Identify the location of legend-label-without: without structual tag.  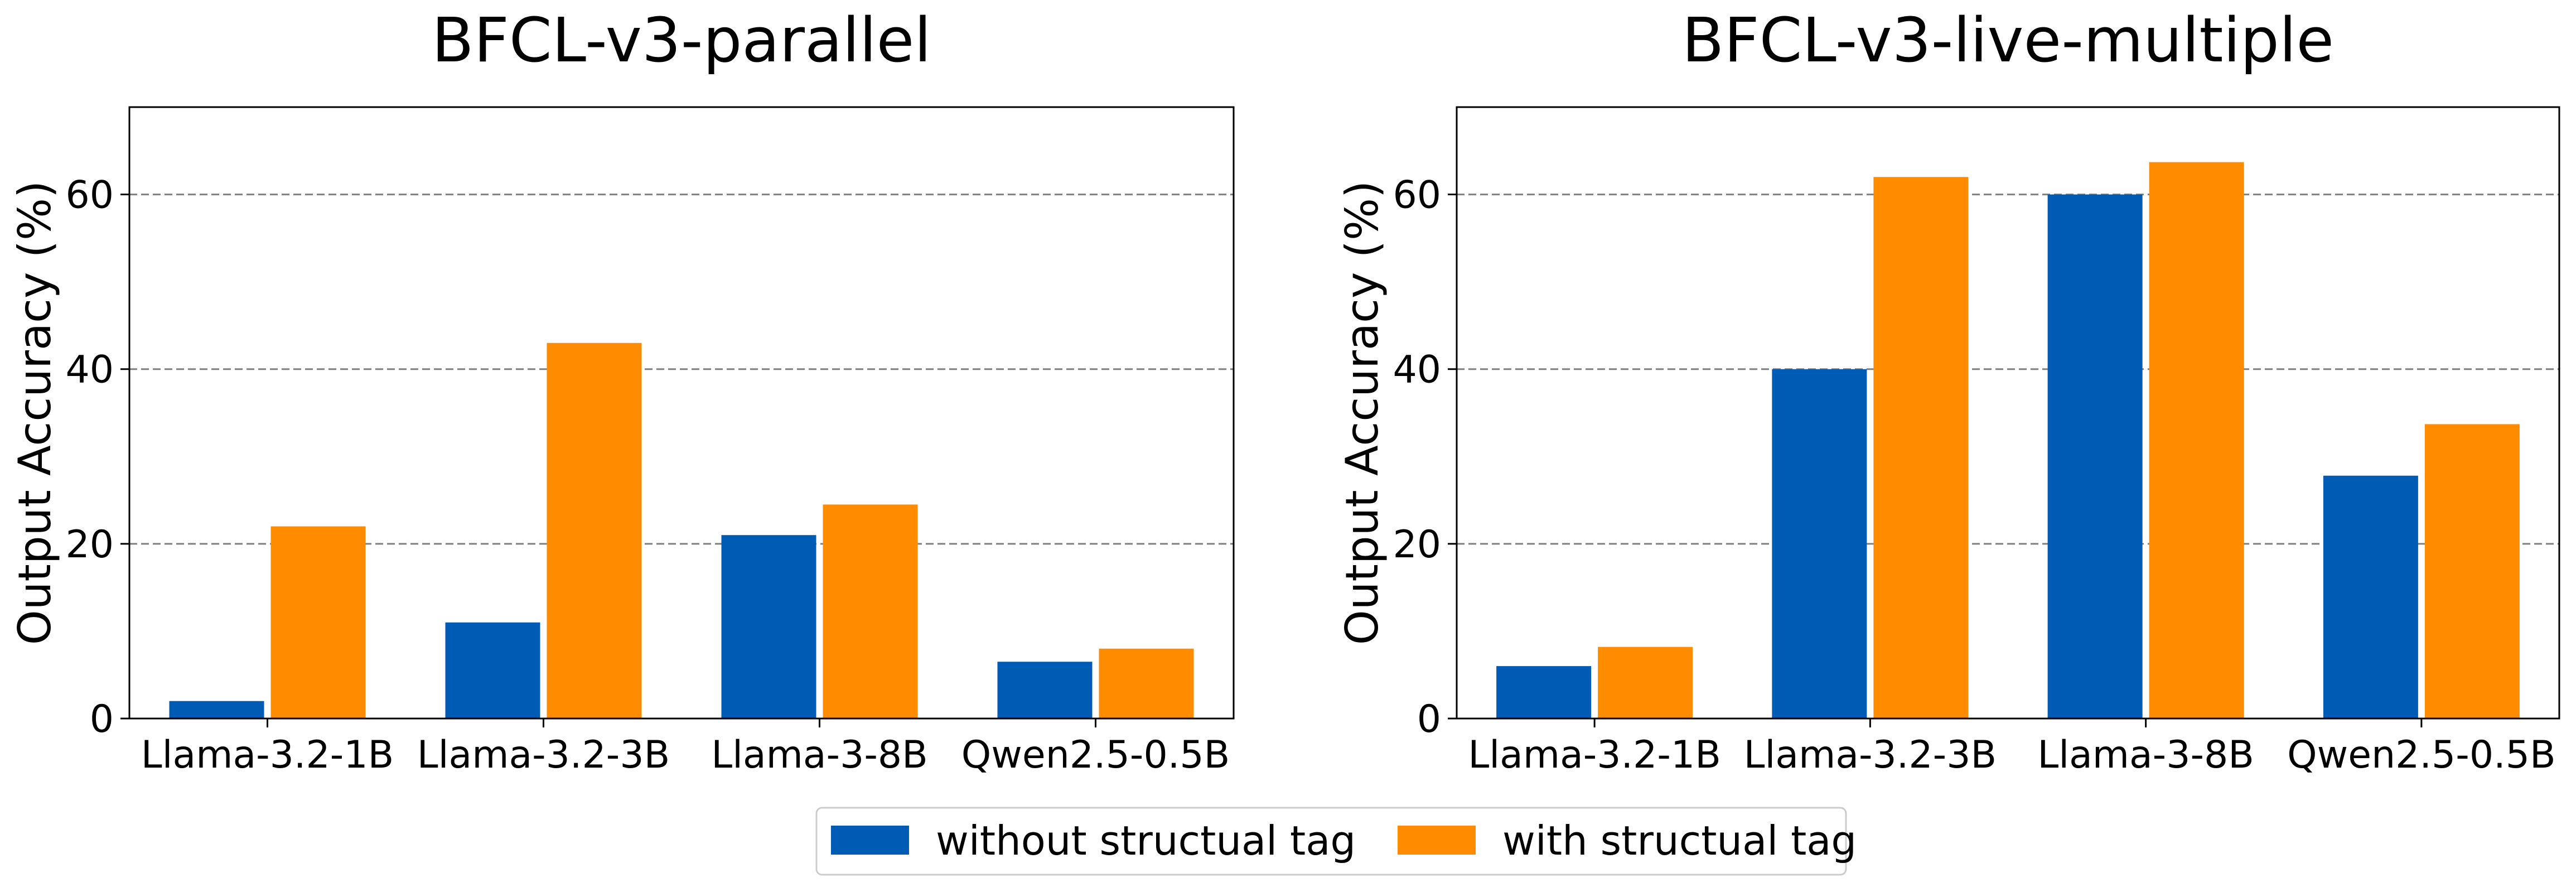
(1146, 840).